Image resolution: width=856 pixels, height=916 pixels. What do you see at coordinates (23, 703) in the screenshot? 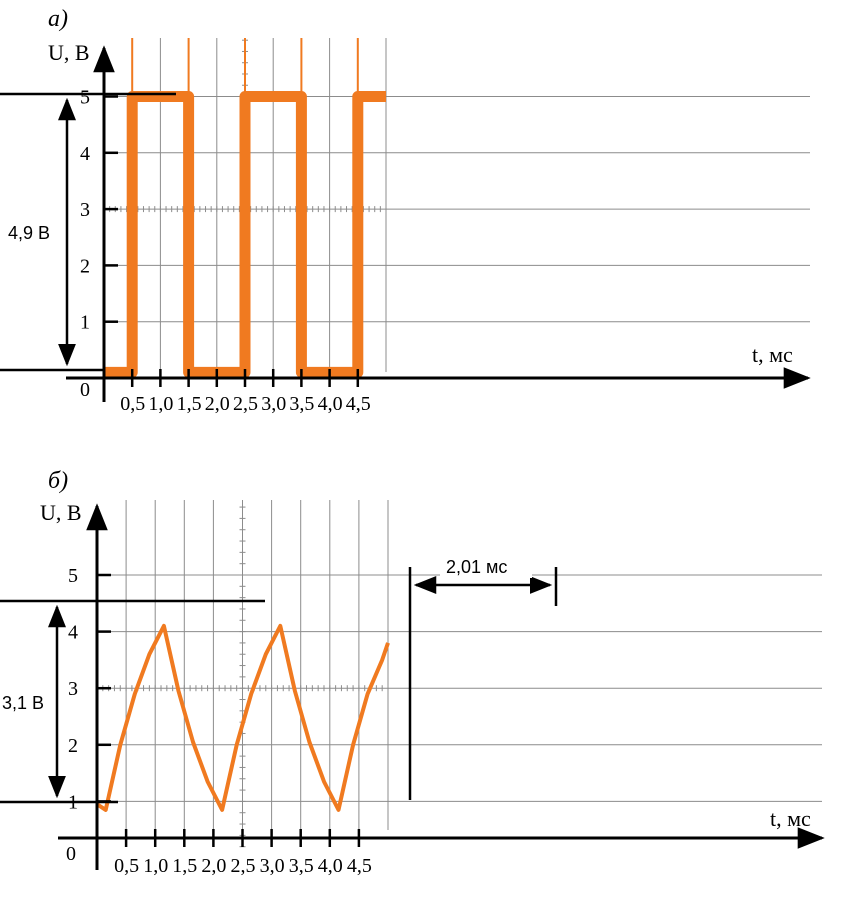
I see `dim-label-b: 3,1 В` at bounding box center [23, 703].